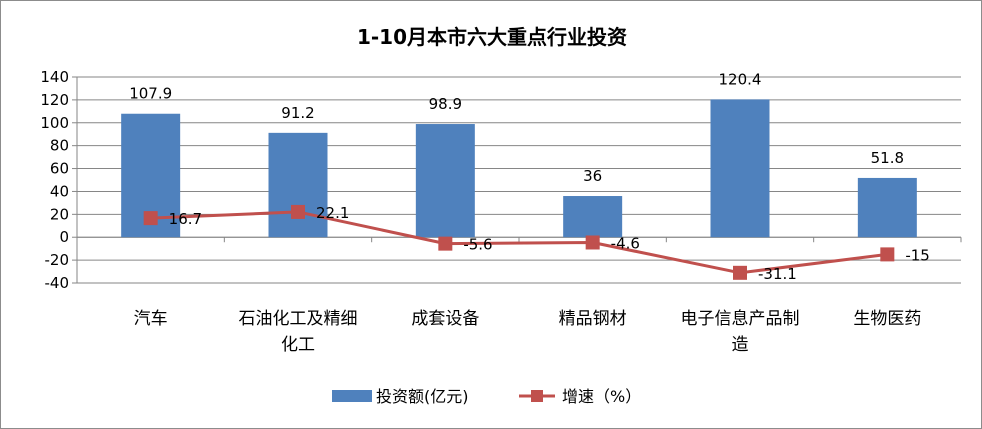 This screenshot has width=982, height=429. I want to click on line-value-label: -31.1, so click(777, 274).